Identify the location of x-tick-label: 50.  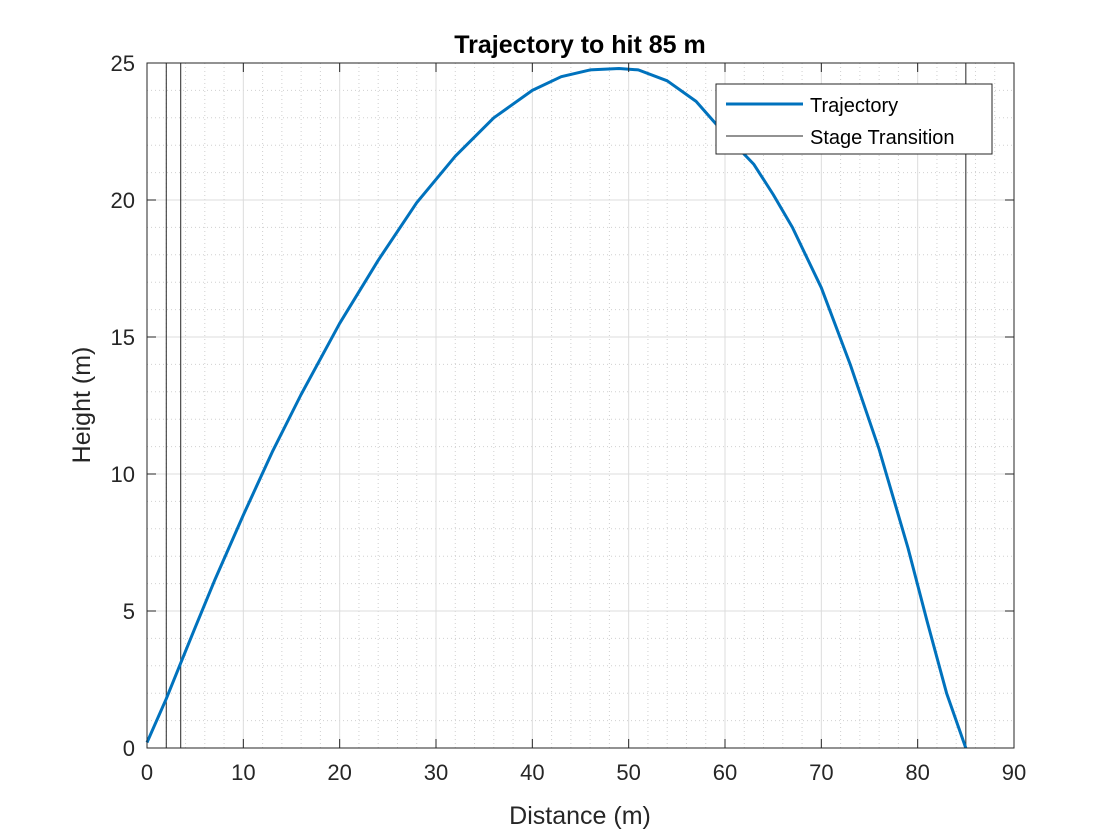
(628, 772).